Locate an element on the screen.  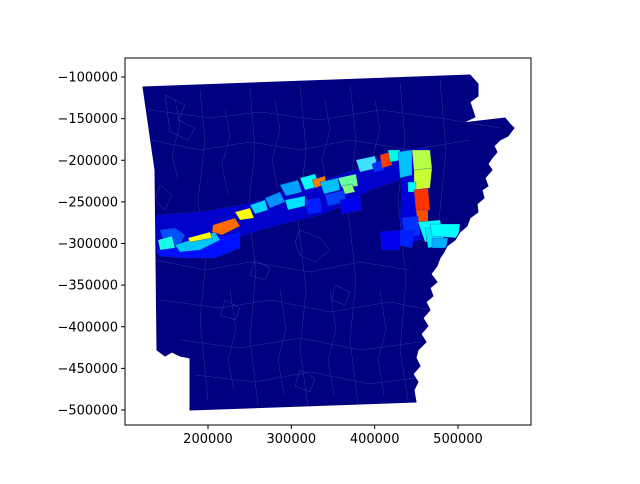
y-tick-label: −250000 is located at coordinates (87, 202).